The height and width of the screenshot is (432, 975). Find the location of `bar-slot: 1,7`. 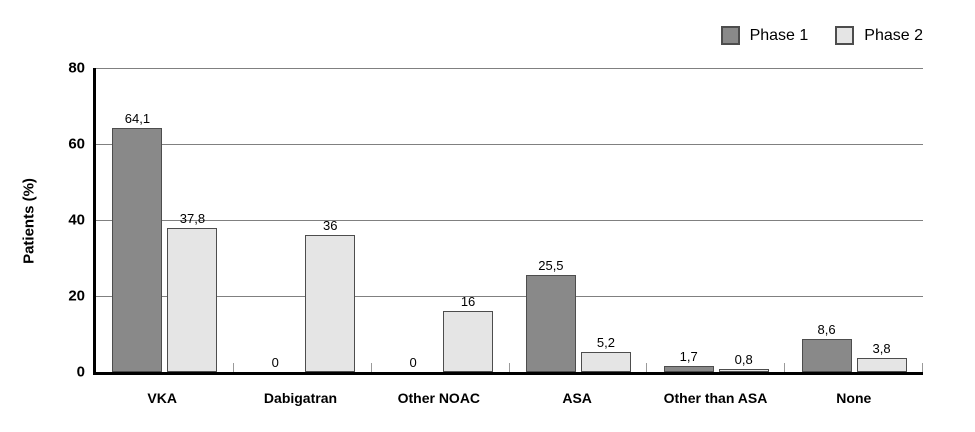

bar-slot: 1,7 is located at coordinates (688, 360).